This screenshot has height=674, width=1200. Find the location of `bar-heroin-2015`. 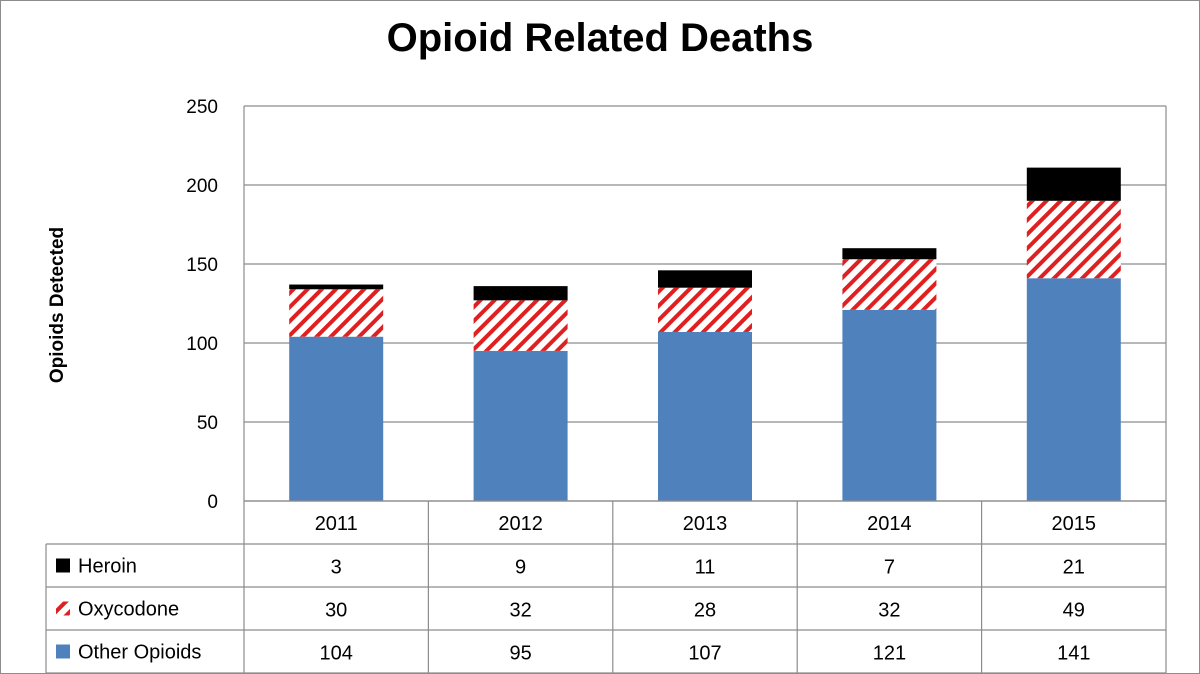

bar-heroin-2015 is located at coordinates (1073, 184).